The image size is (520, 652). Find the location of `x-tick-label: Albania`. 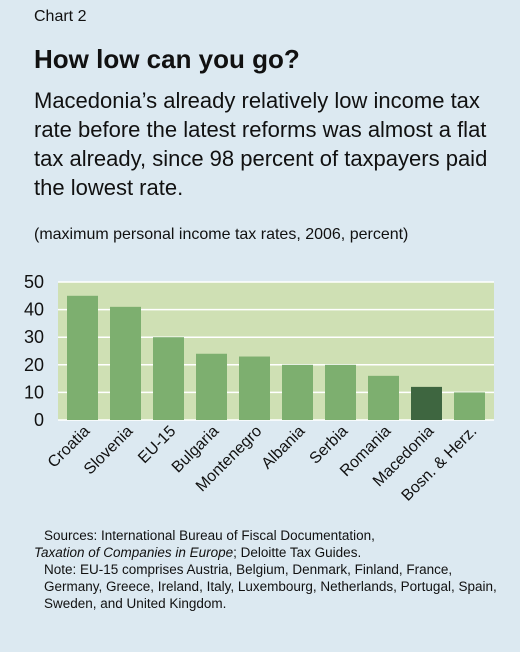

x-tick-label: Albania is located at coordinates (284, 448).